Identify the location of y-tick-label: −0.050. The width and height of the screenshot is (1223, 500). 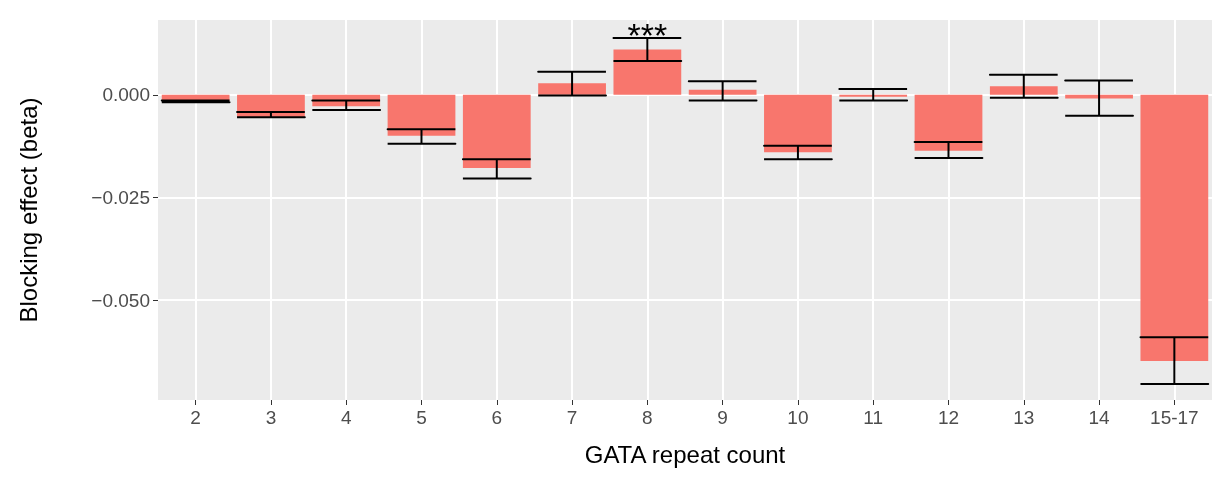
(120, 300).